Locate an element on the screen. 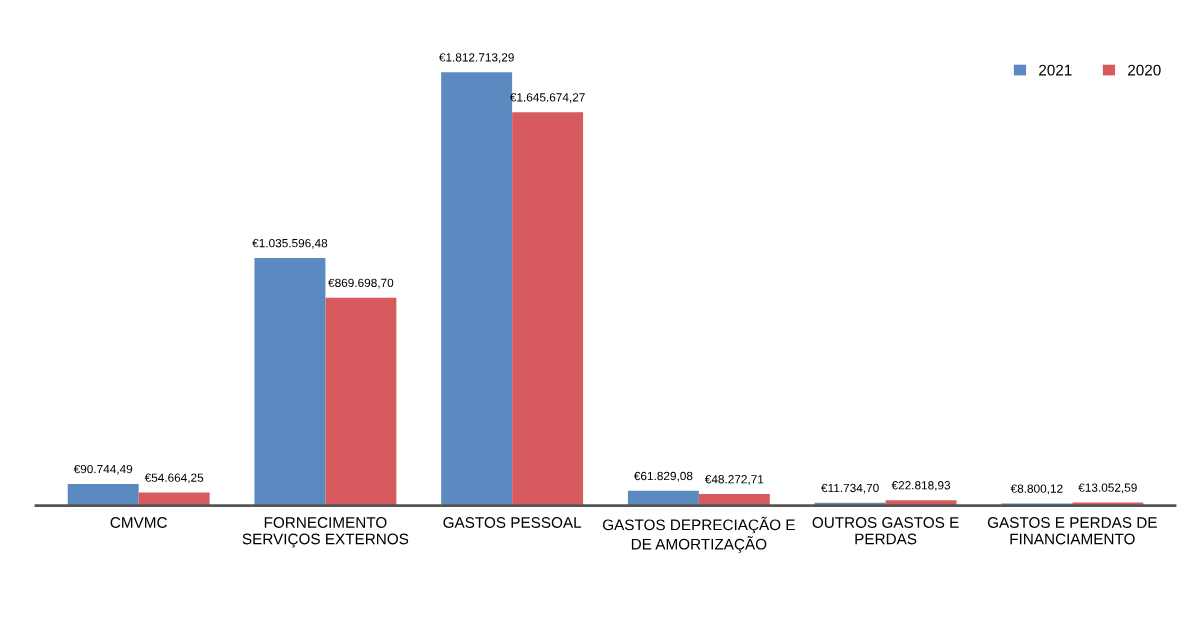 This screenshot has width=1199, height=632. data-label: €22.818,93 is located at coordinates (921, 486).